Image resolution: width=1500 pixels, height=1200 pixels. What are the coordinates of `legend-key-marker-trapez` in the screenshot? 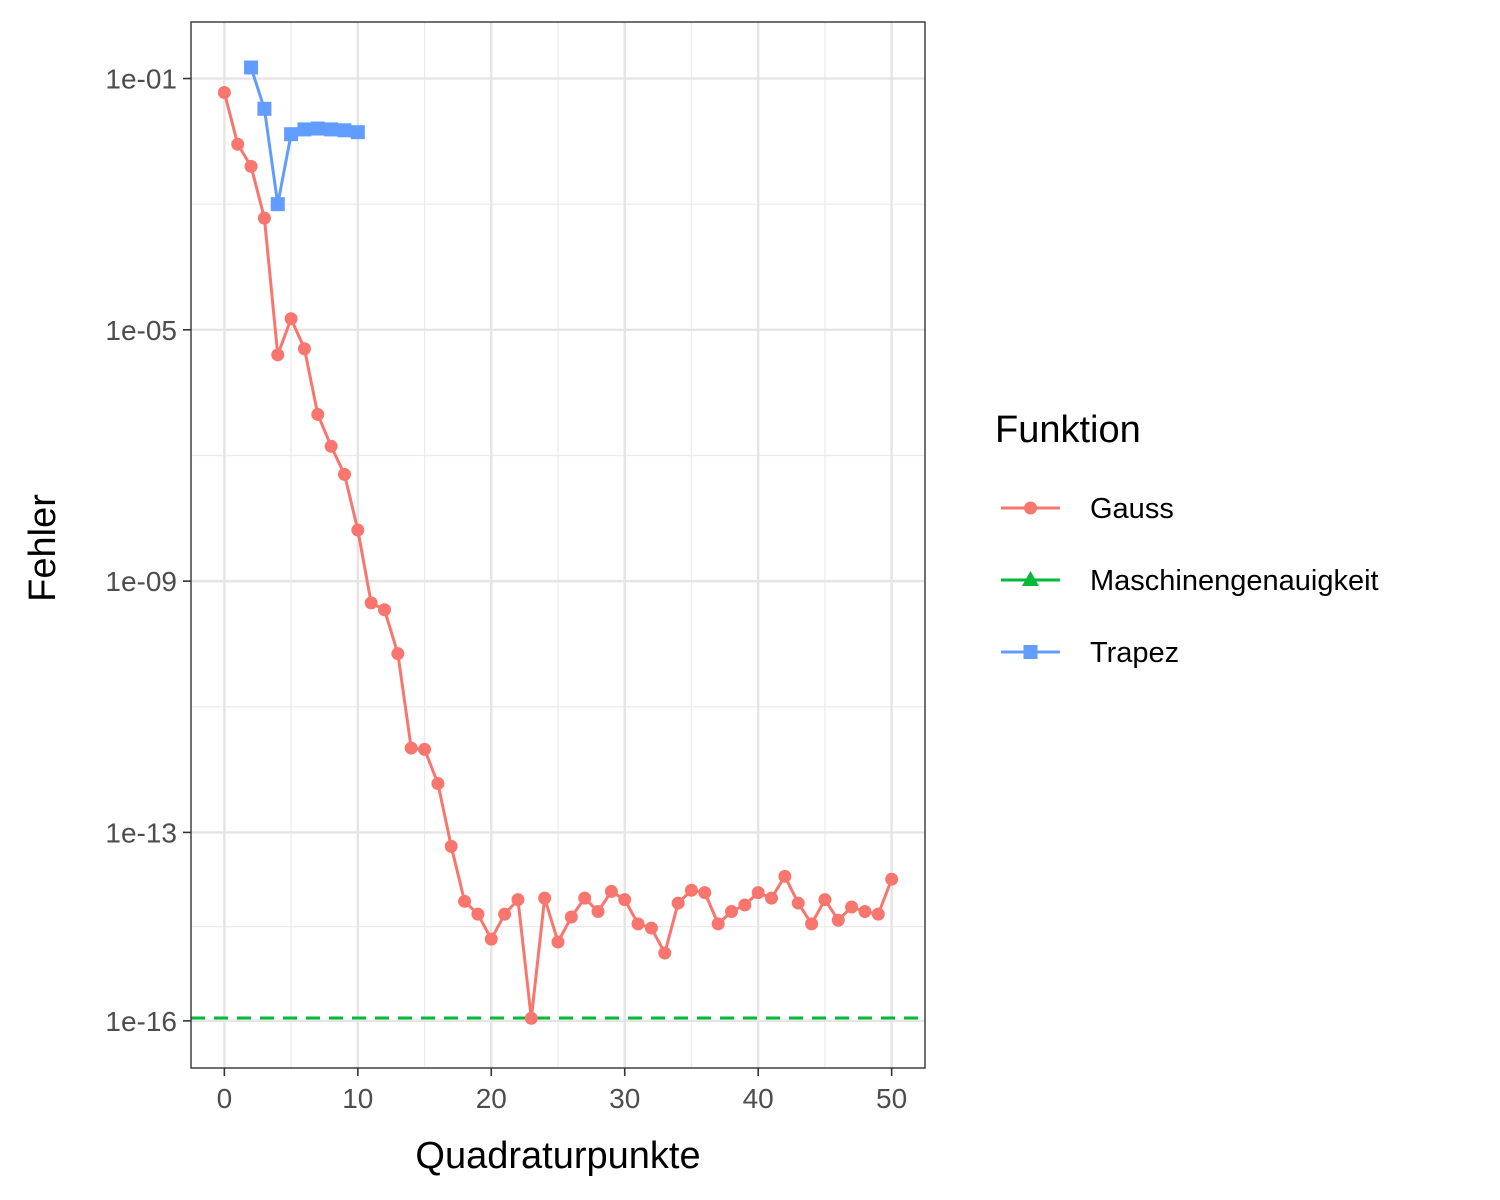 It's located at (1030, 652).